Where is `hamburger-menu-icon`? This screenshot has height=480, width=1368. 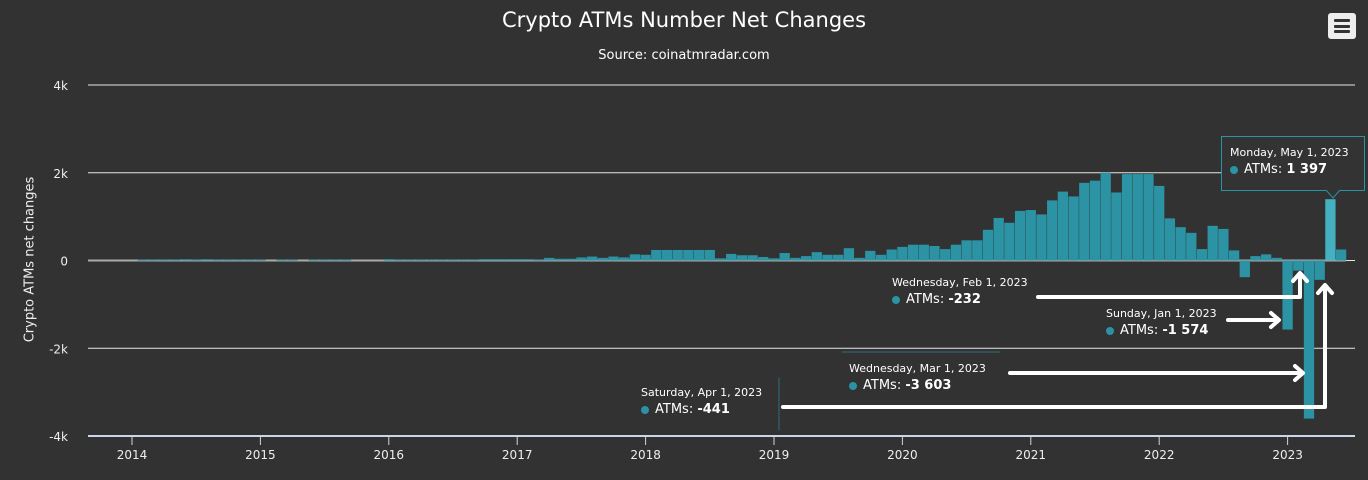
hamburger-menu-icon is located at coordinates (1342, 26).